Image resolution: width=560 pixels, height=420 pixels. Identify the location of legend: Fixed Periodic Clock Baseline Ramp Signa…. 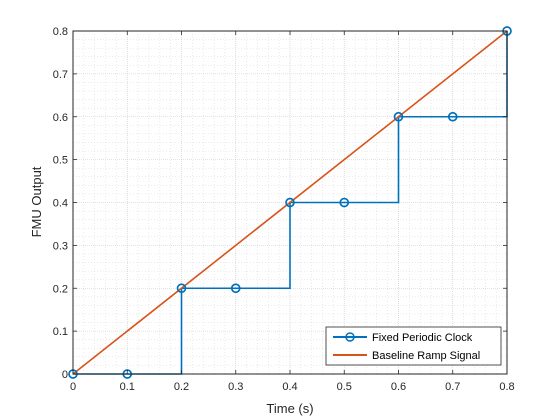
(413, 346).